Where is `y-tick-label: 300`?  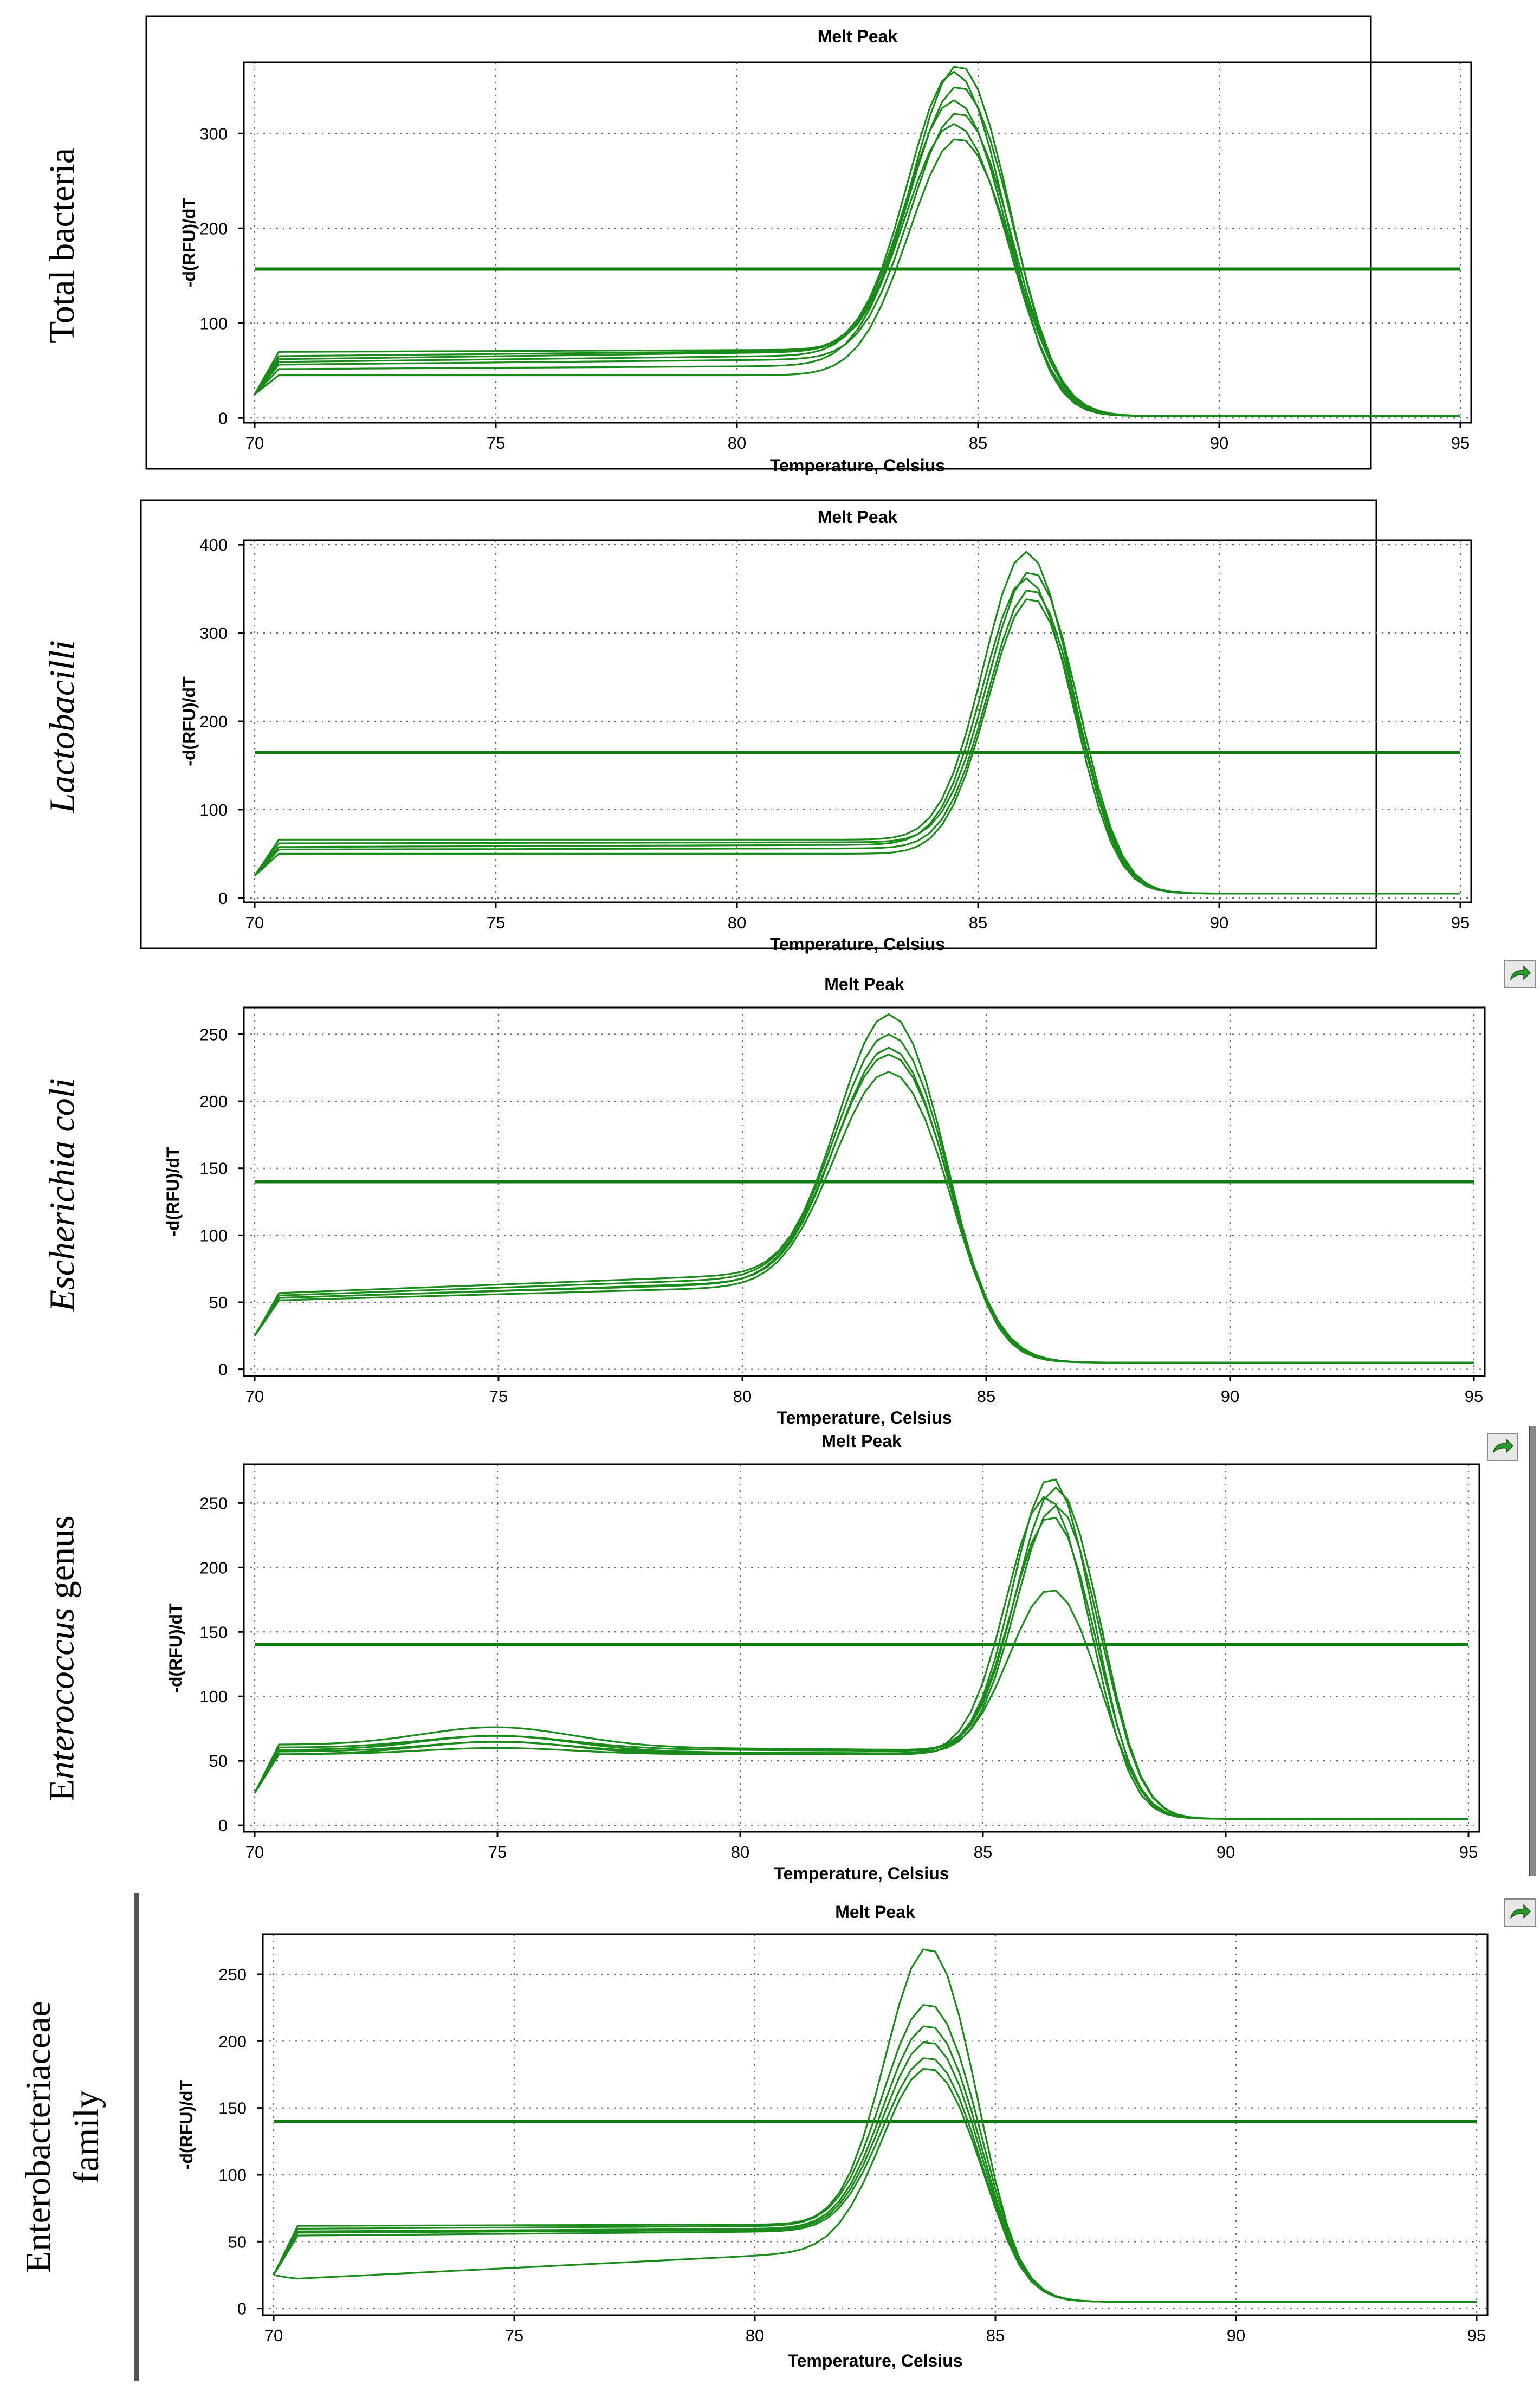 y-tick-label: 300 is located at coordinates (213, 633).